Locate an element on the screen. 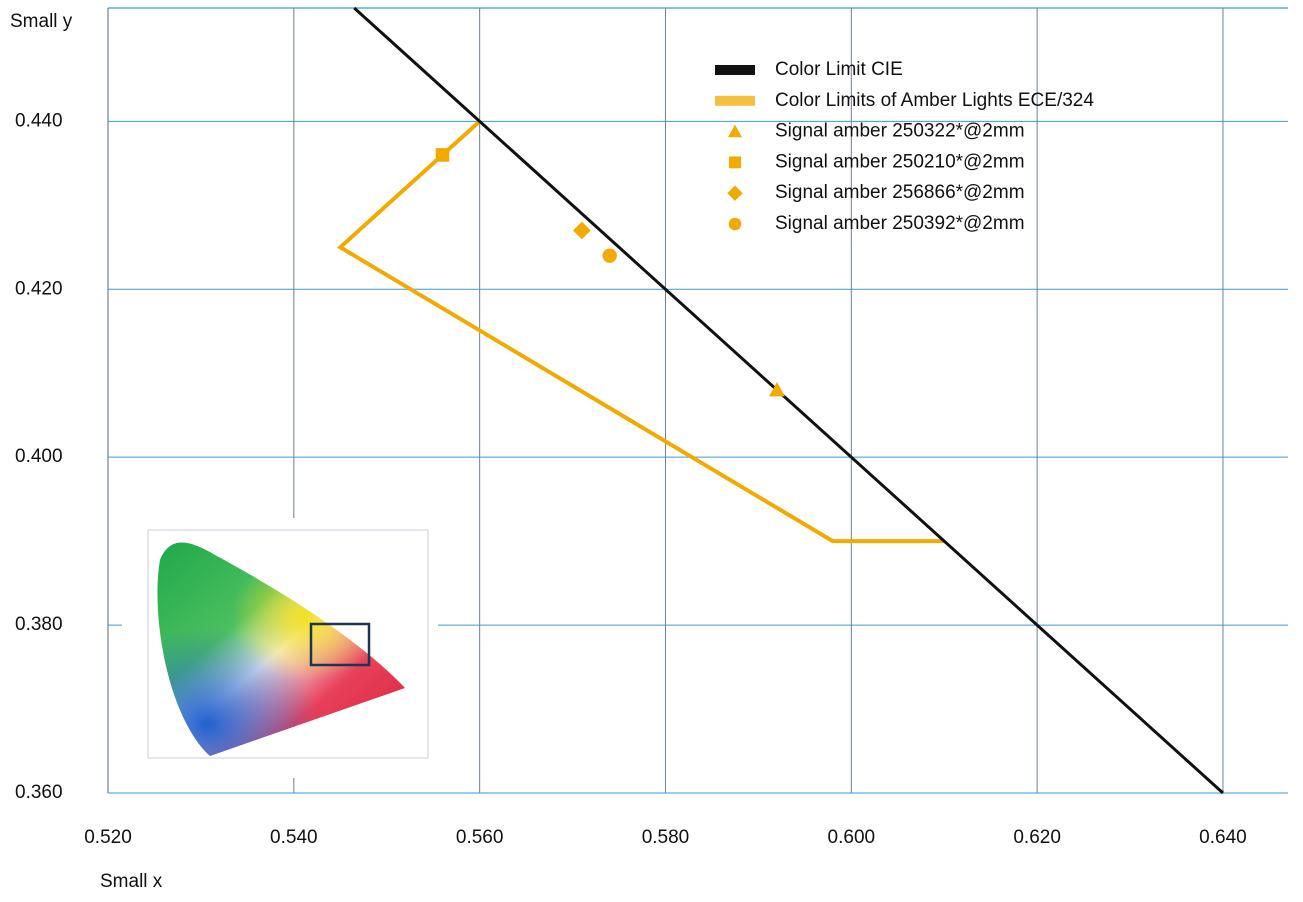  x-tick-label: 0.540 is located at coordinates (294, 837).